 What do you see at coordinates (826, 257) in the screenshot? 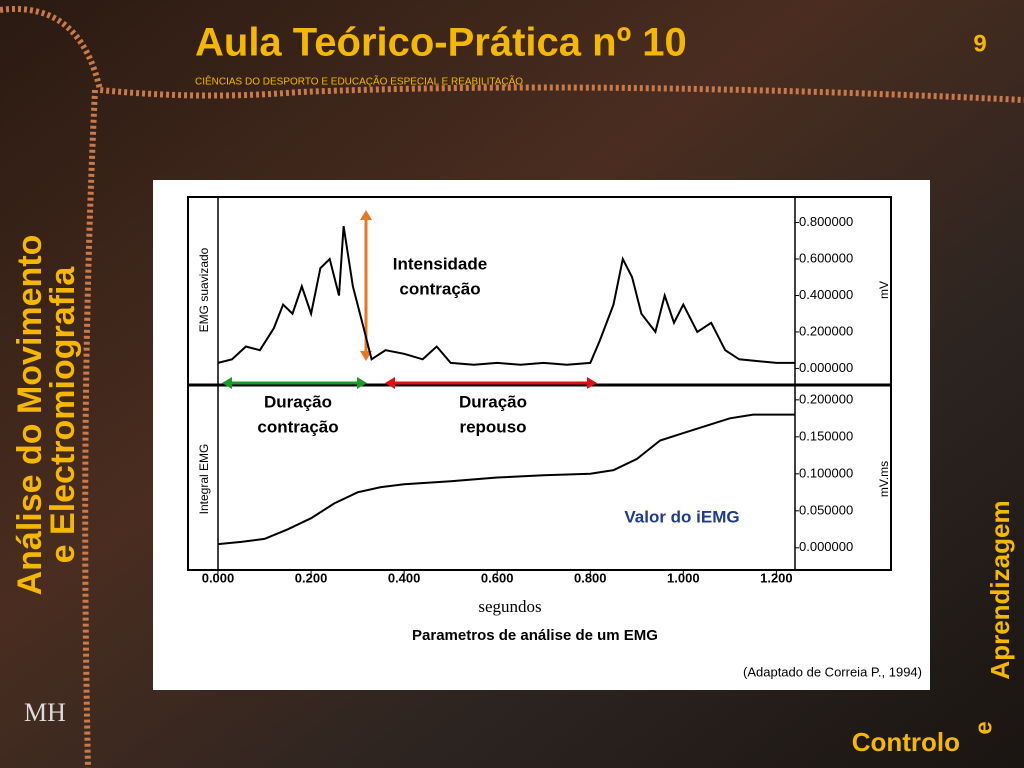
I see `y-tick-label: 0.600000` at bounding box center [826, 257].